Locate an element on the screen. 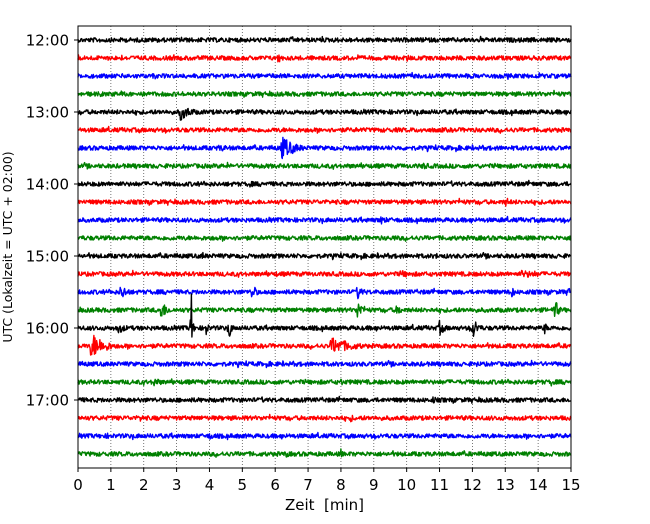 Image resolution: width=650 pixels, height=524 pixels. x-tick-label: 15 is located at coordinates (570, 485).